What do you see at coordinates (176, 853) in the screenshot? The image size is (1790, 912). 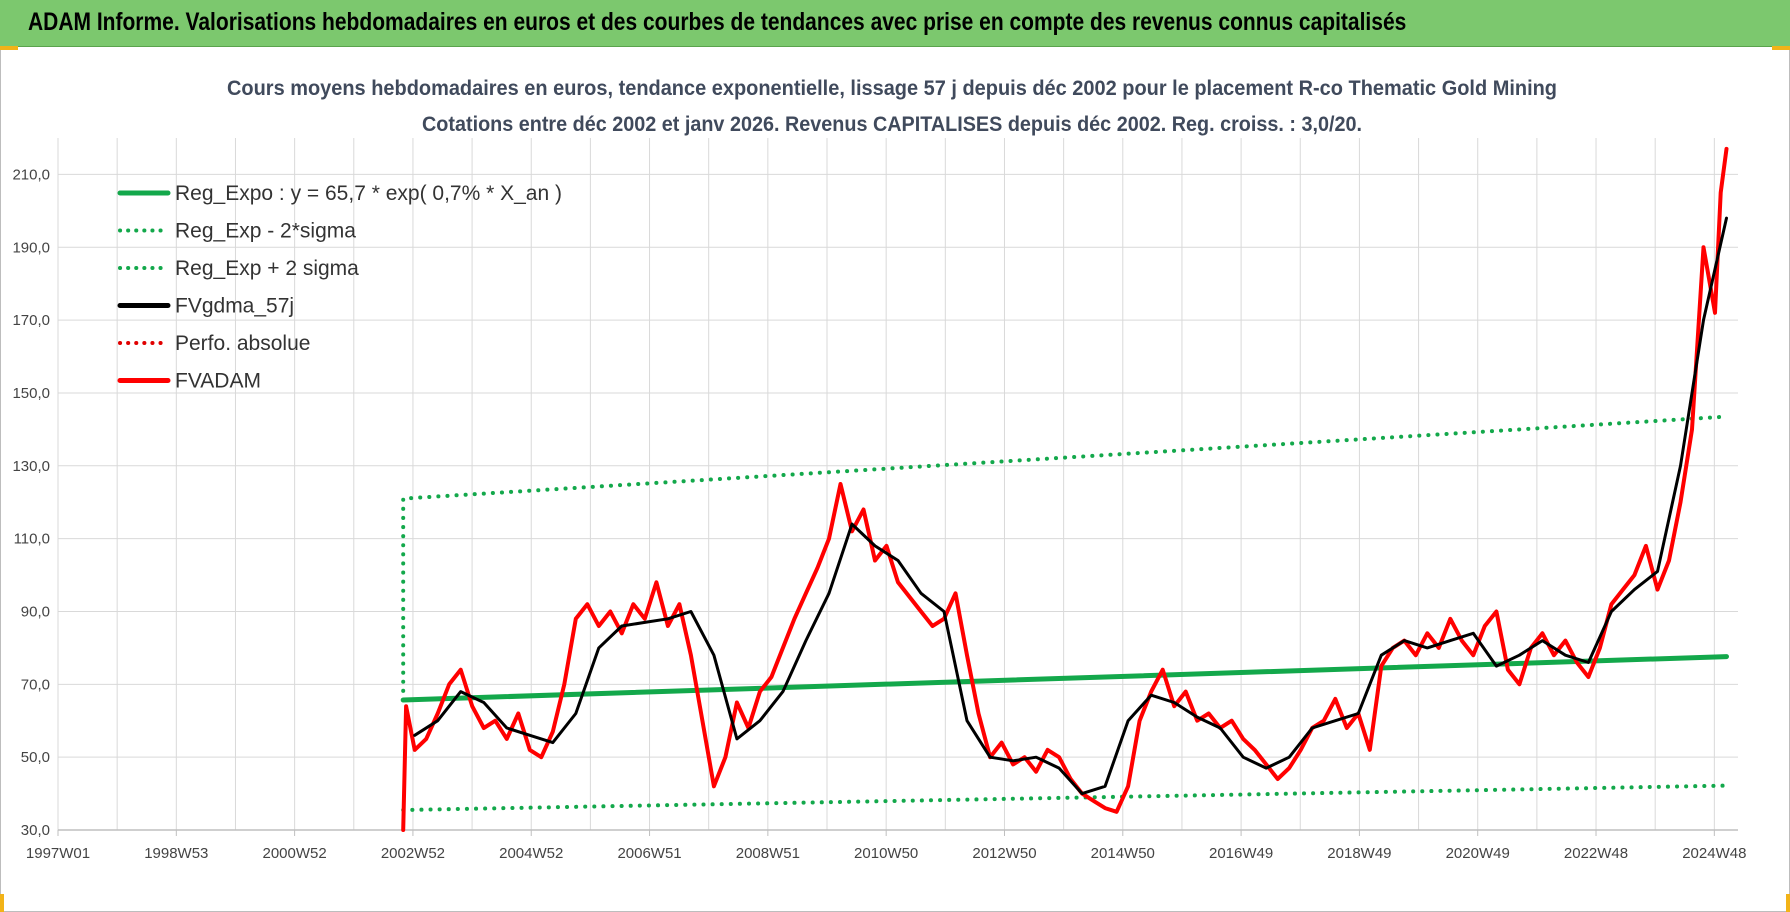 I see `x-tick-label: 1998W53` at bounding box center [176, 853].